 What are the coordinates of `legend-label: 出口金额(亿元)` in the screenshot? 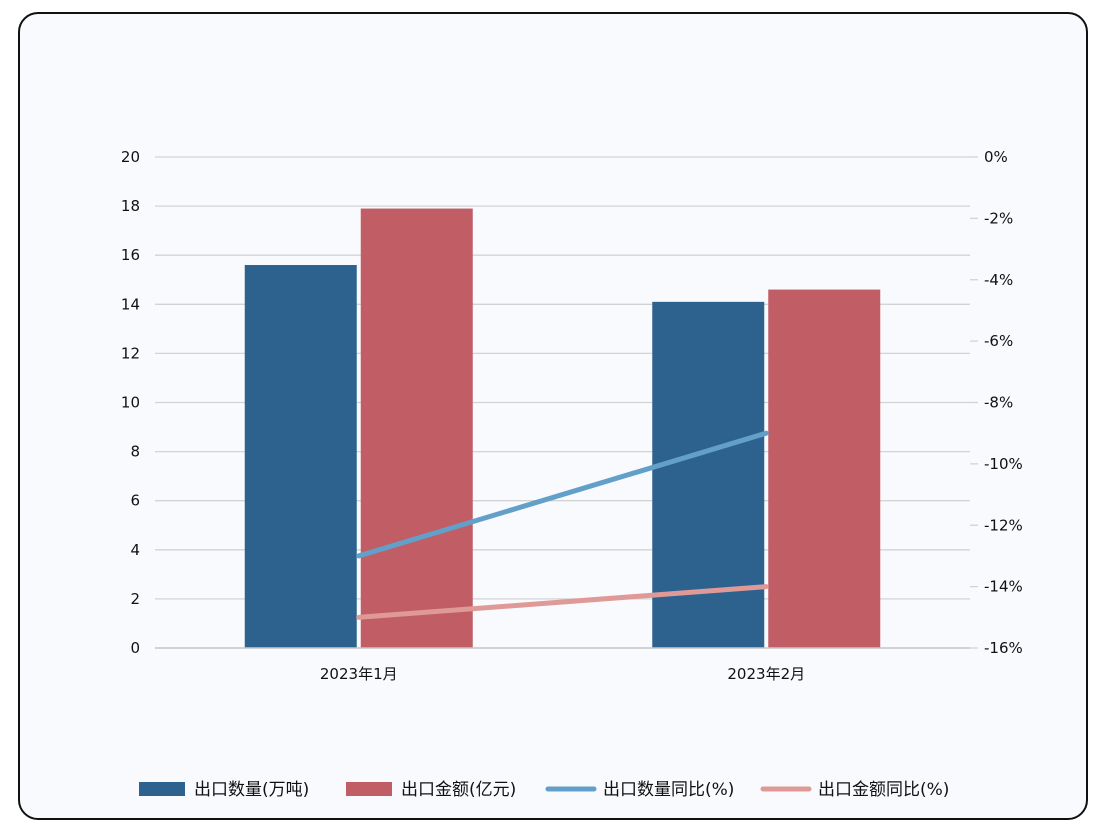 It's located at (458, 790).